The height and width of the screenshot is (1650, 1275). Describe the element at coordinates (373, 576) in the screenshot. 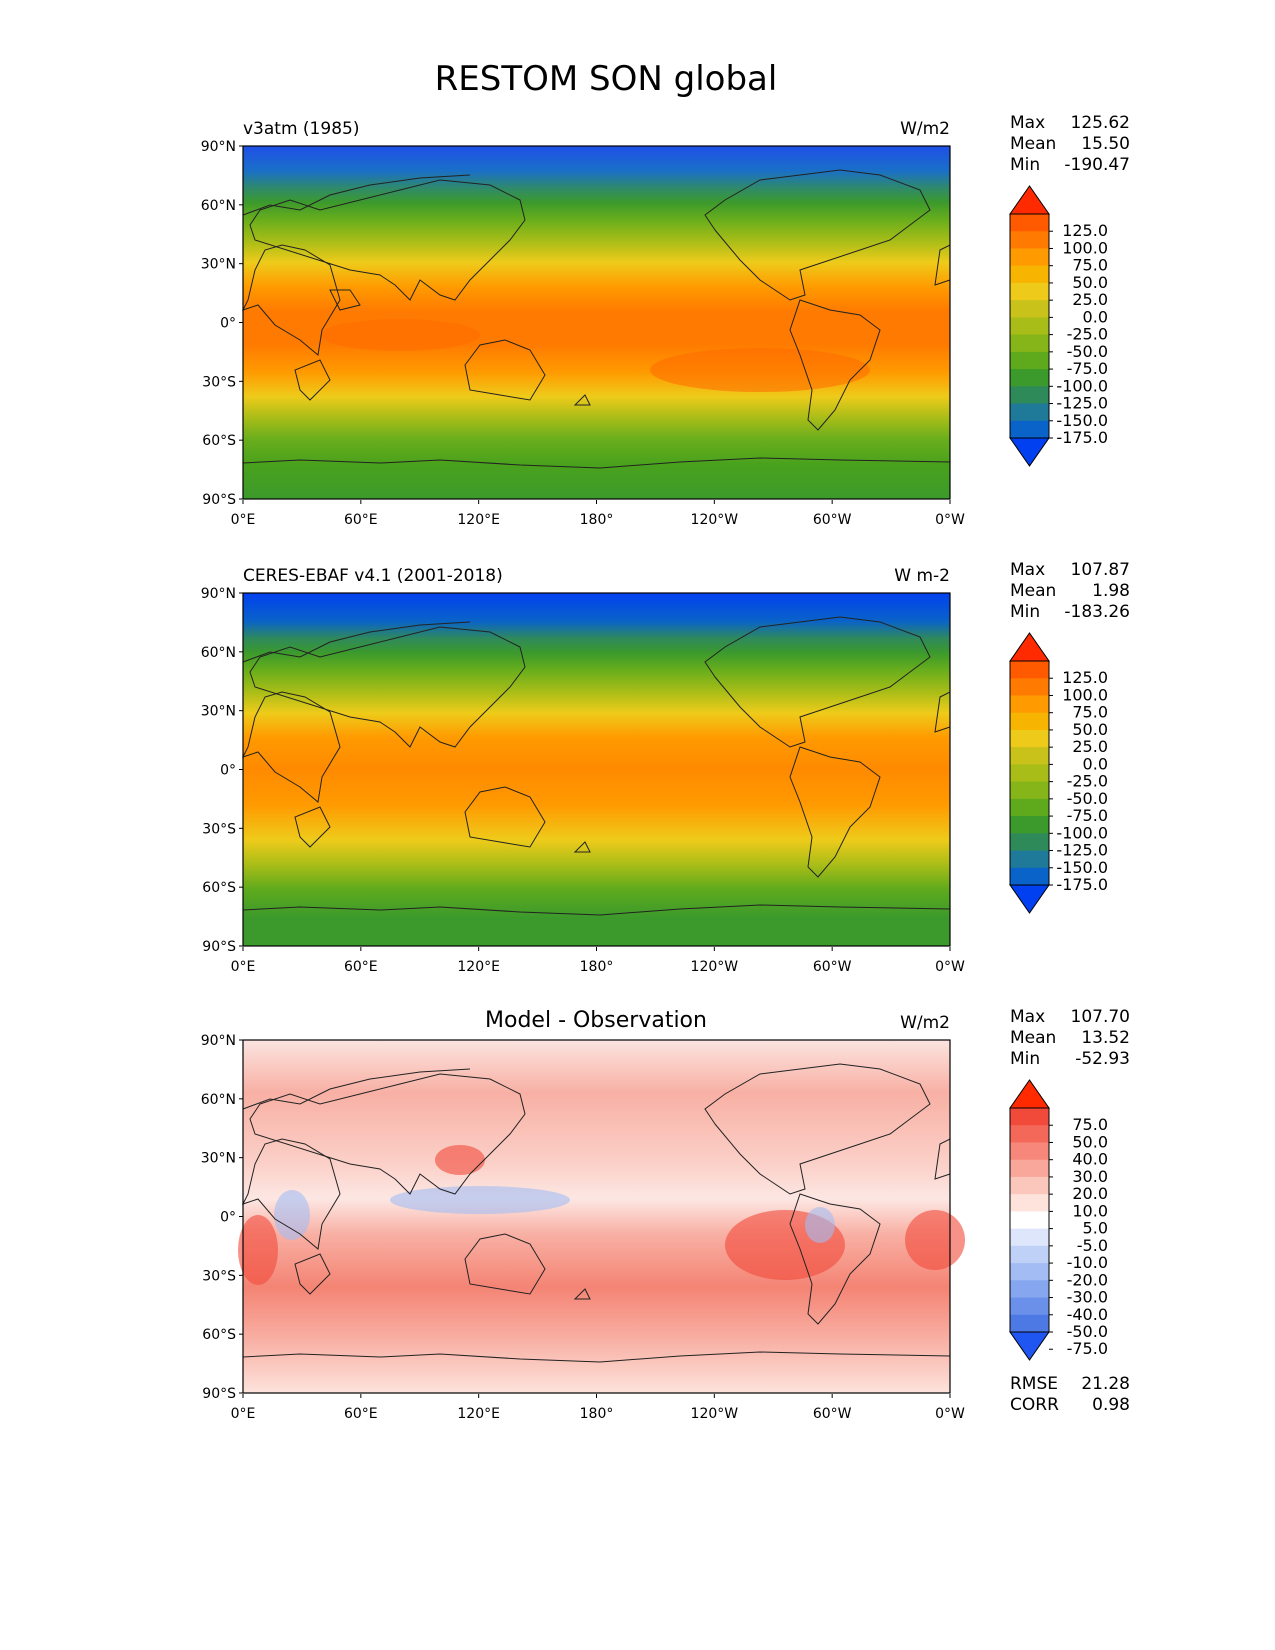

I see `panel-left-label: CERES-EBAF v4.1 (2001-2018)` at that location.